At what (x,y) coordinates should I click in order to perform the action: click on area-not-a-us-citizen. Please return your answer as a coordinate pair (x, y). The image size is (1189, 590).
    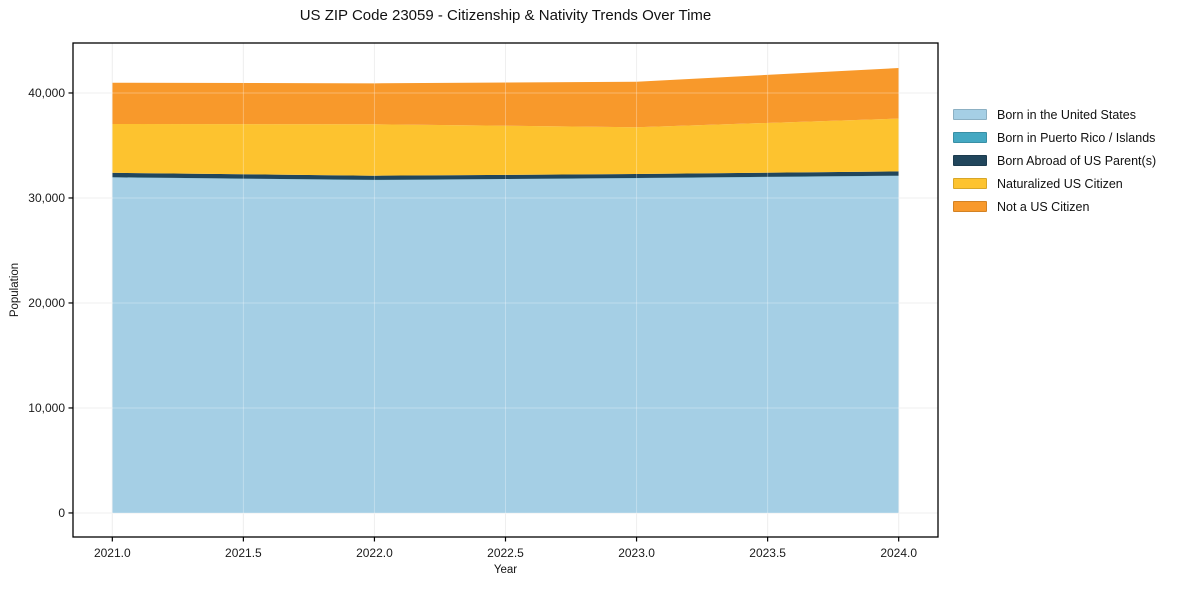
    Looking at the image, I should click on (505, 97).